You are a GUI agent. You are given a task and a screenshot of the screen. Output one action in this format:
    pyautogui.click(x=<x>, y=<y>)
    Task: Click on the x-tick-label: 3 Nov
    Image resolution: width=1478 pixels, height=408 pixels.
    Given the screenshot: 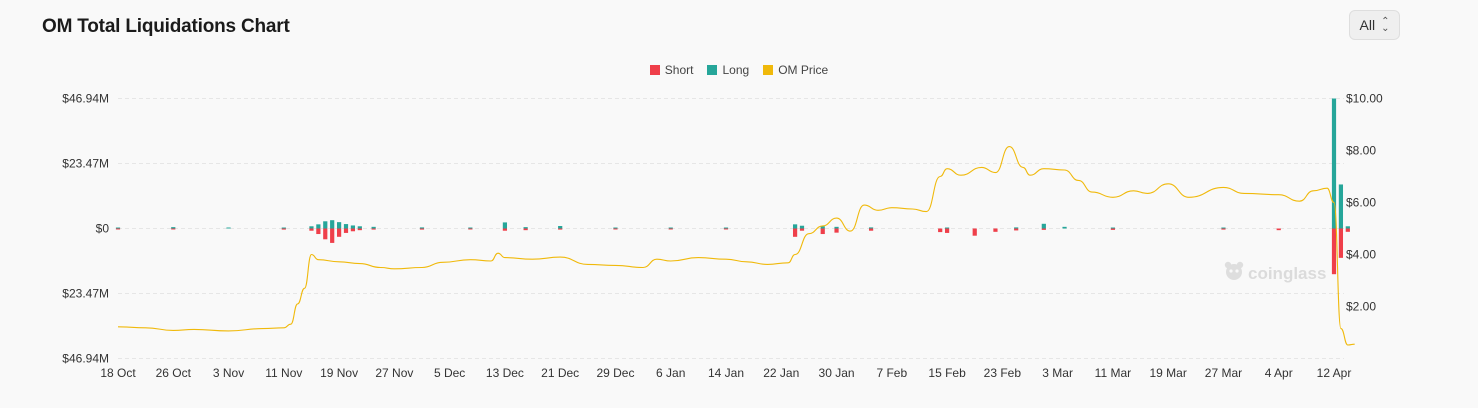 What is the action you would take?
    pyautogui.click(x=228, y=373)
    